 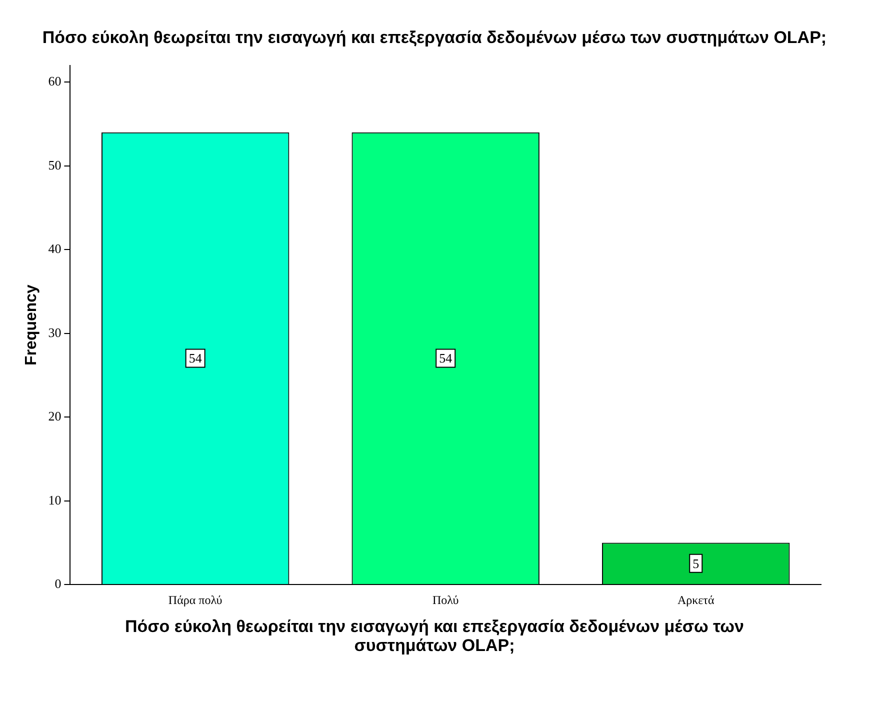 I want to click on y-tick-label: 40, so click(x=55, y=248).